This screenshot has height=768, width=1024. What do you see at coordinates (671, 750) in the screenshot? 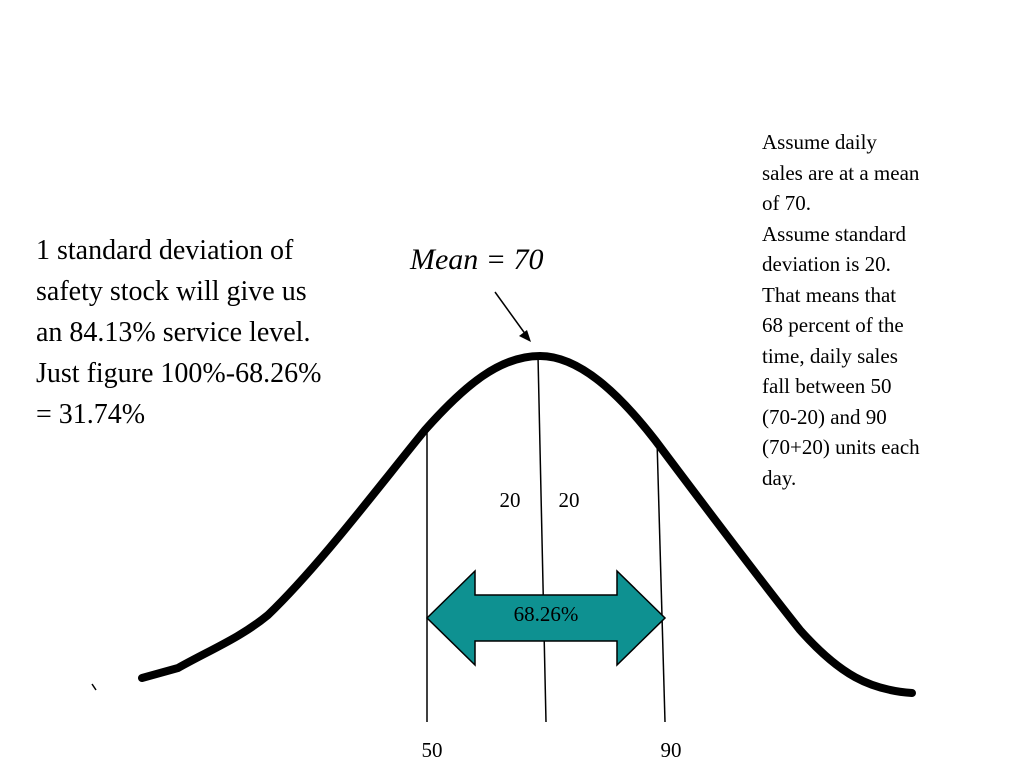
I see `upper-bound-label: 90` at bounding box center [671, 750].